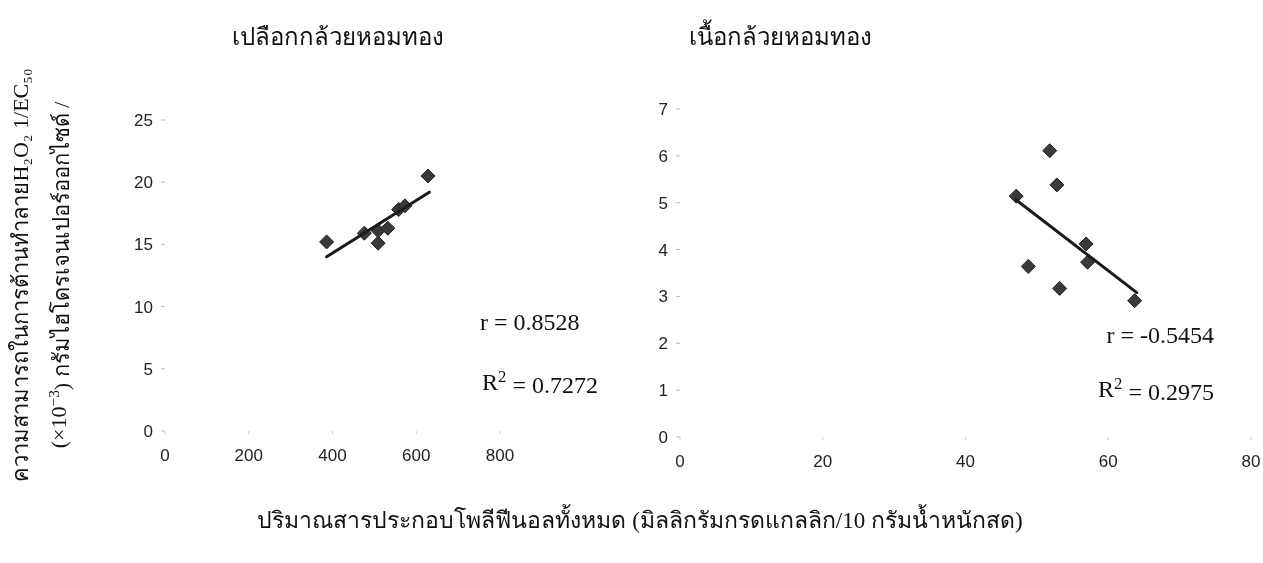 The image size is (1263, 563). What do you see at coordinates (663, 156) in the screenshot?
I see `y-tick-label: 6` at bounding box center [663, 156].